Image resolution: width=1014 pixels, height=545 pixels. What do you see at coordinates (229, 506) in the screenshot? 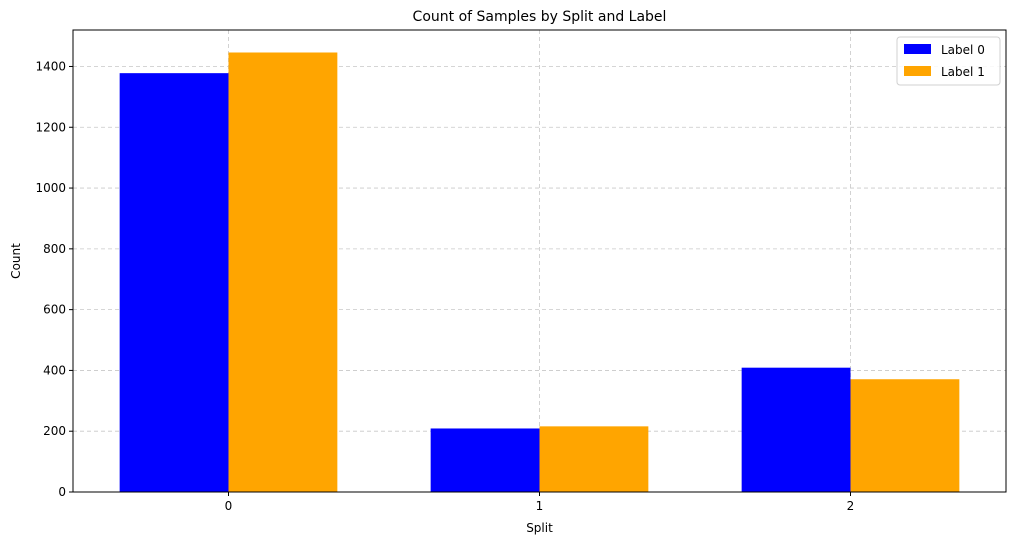
I see `x-tick-label: 0` at bounding box center [229, 506].